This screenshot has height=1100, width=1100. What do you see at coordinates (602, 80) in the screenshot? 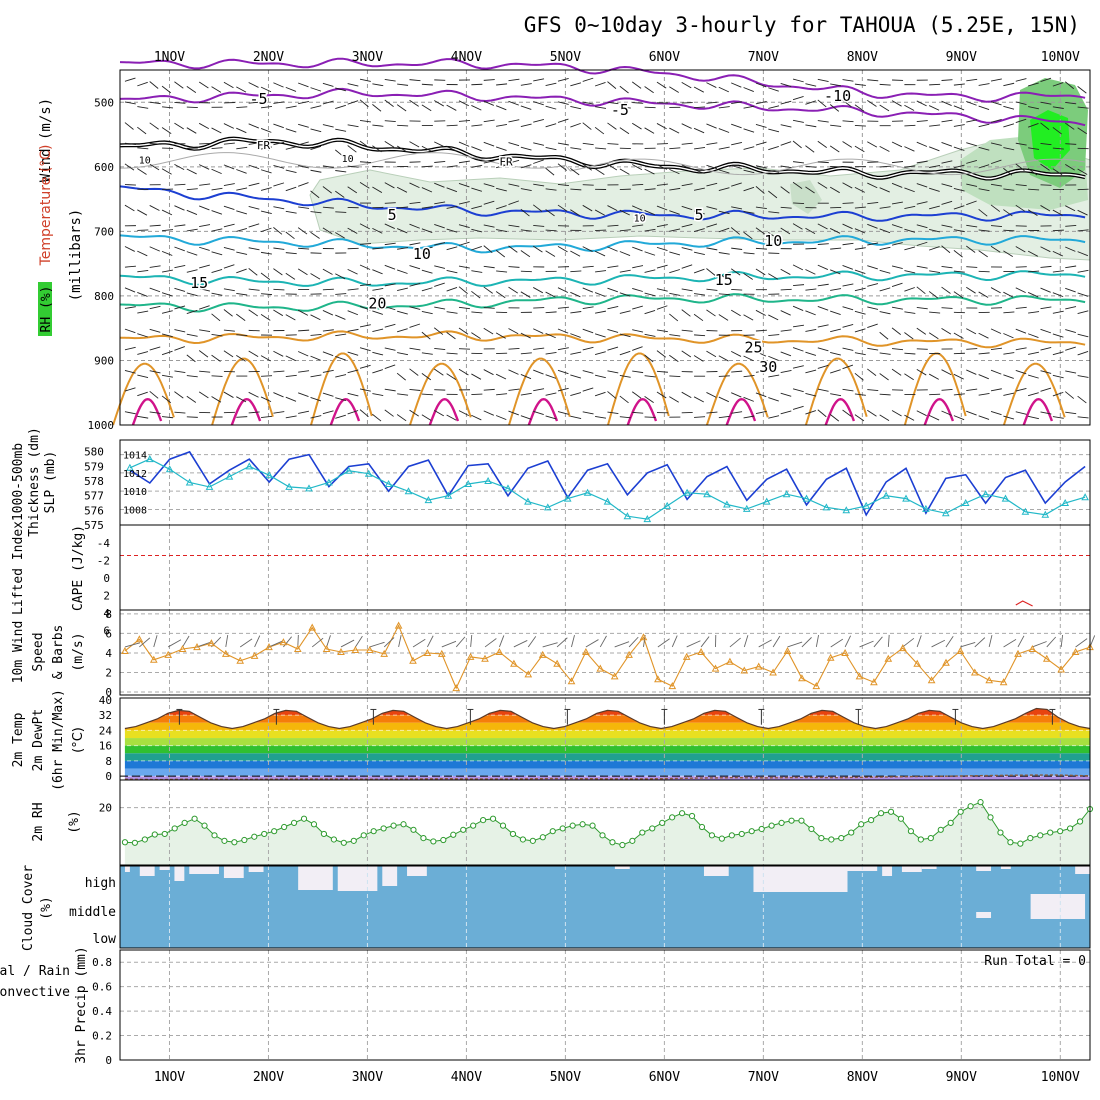
I see `temp-contour--10` at bounding box center [602, 80].